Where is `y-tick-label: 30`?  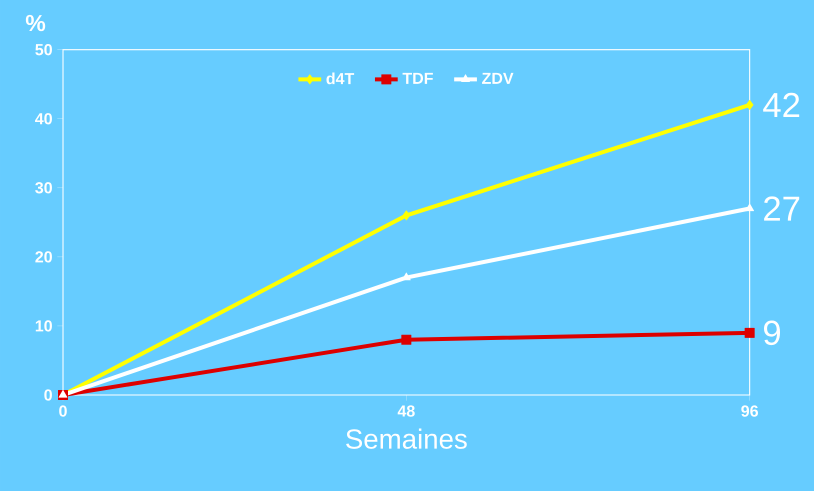
y-tick-label: 30 is located at coordinates (43, 188).